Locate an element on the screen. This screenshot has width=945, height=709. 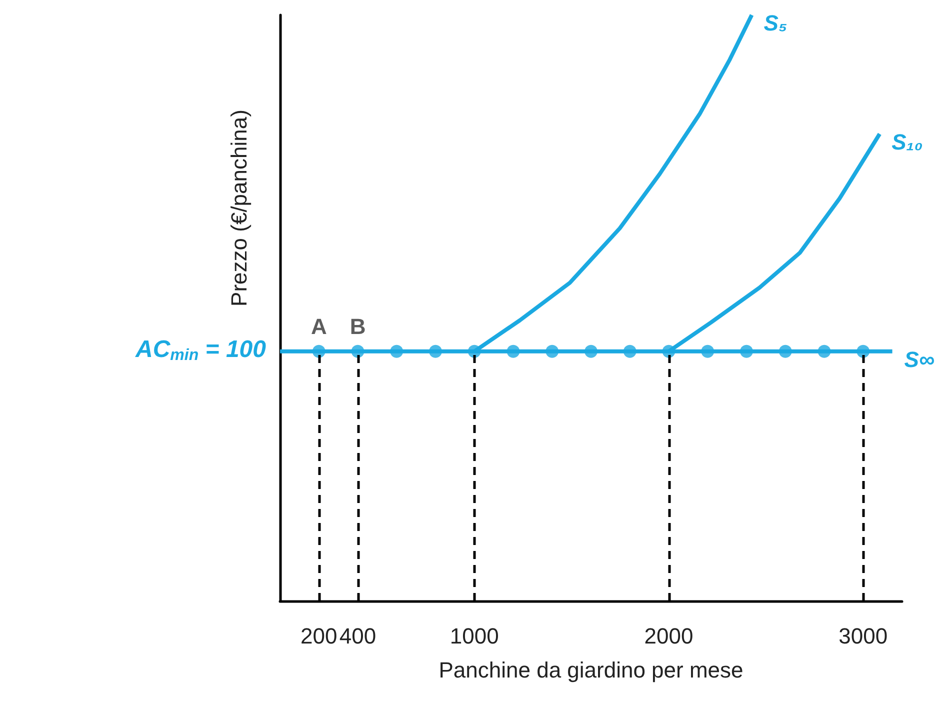
x-tick-label: 3000 is located at coordinates (863, 636).